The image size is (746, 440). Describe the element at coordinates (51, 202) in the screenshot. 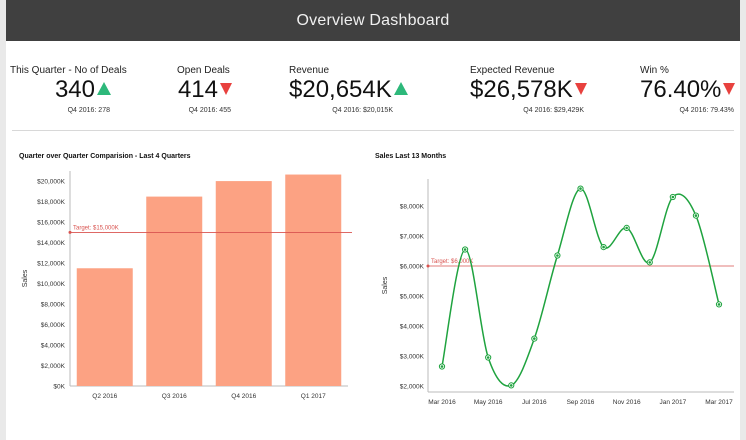

I see `y-tick-label: $18,000K` at that location.